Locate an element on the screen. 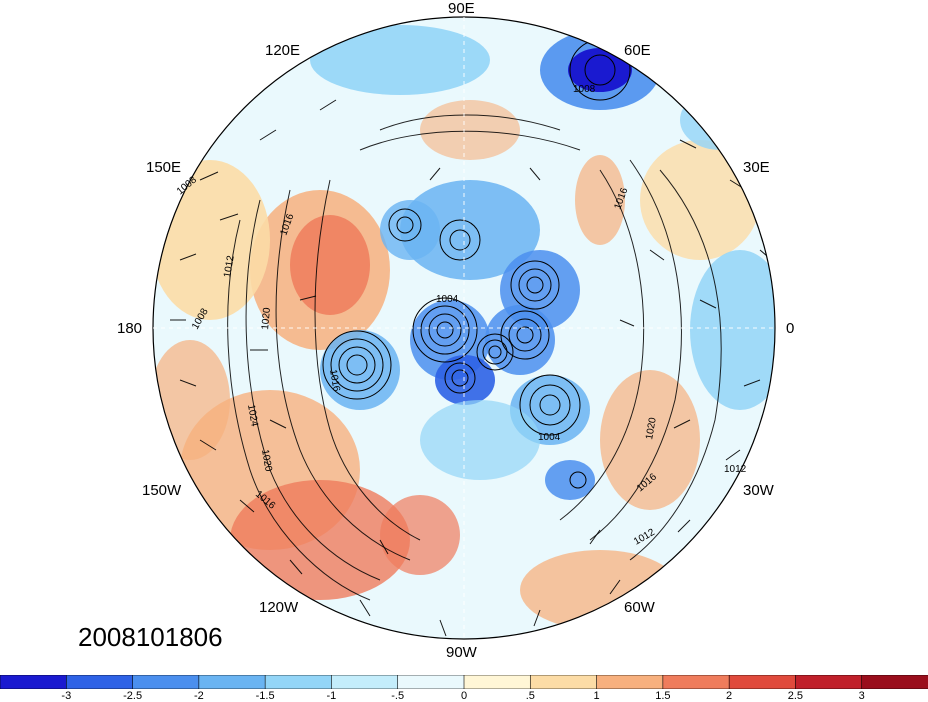  lon-label-120w: 120W is located at coordinates (279, 607).